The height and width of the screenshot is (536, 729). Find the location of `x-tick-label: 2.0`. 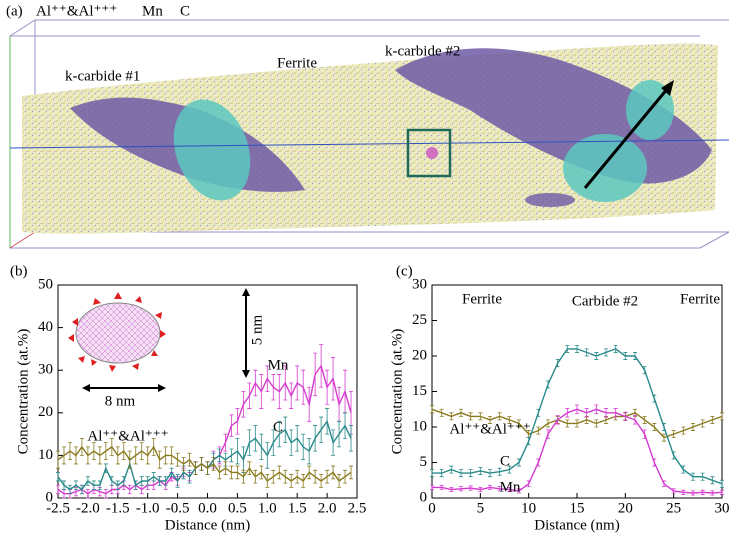

x-tick-label: 2.0 is located at coordinates (327, 508).